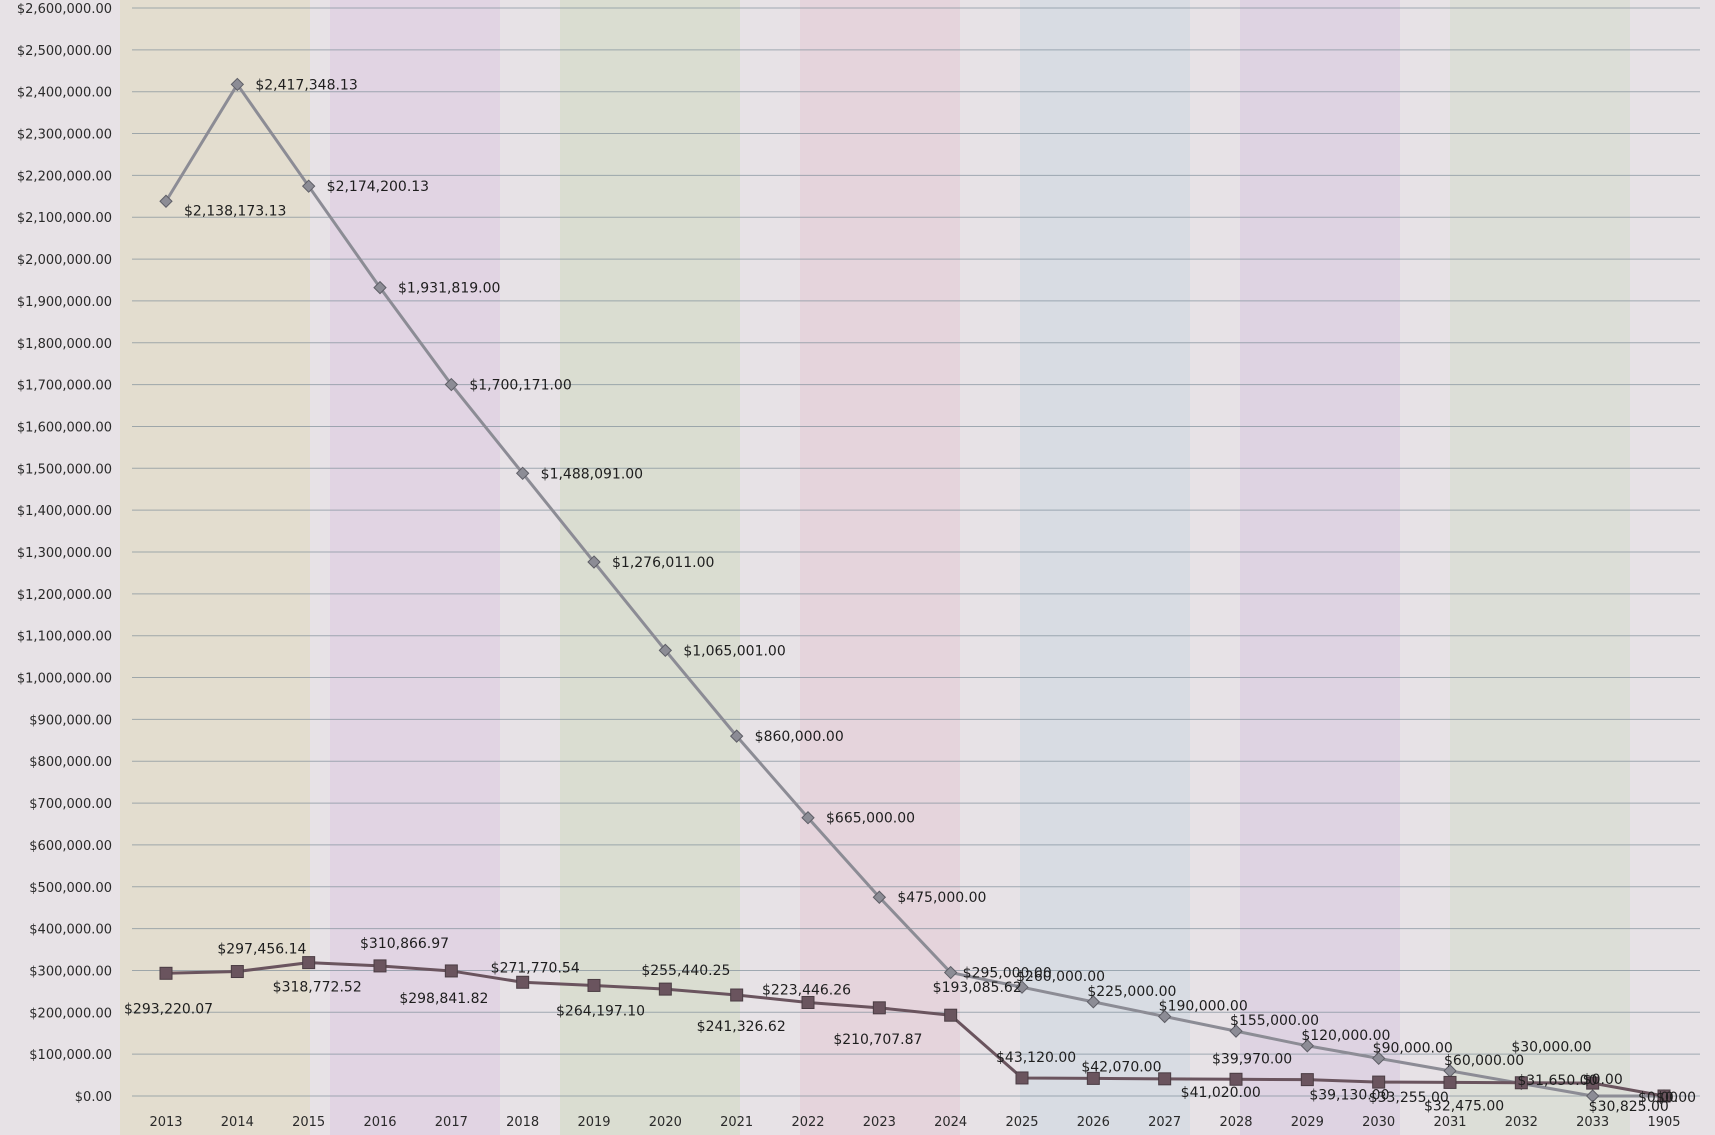 The width and height of the screenshot is (1715, 1135). What do you see at coordinates (1663, 1122) in the screenshot?
I see `x-tick-label: 1905` at bounding box center [1663, 1122].